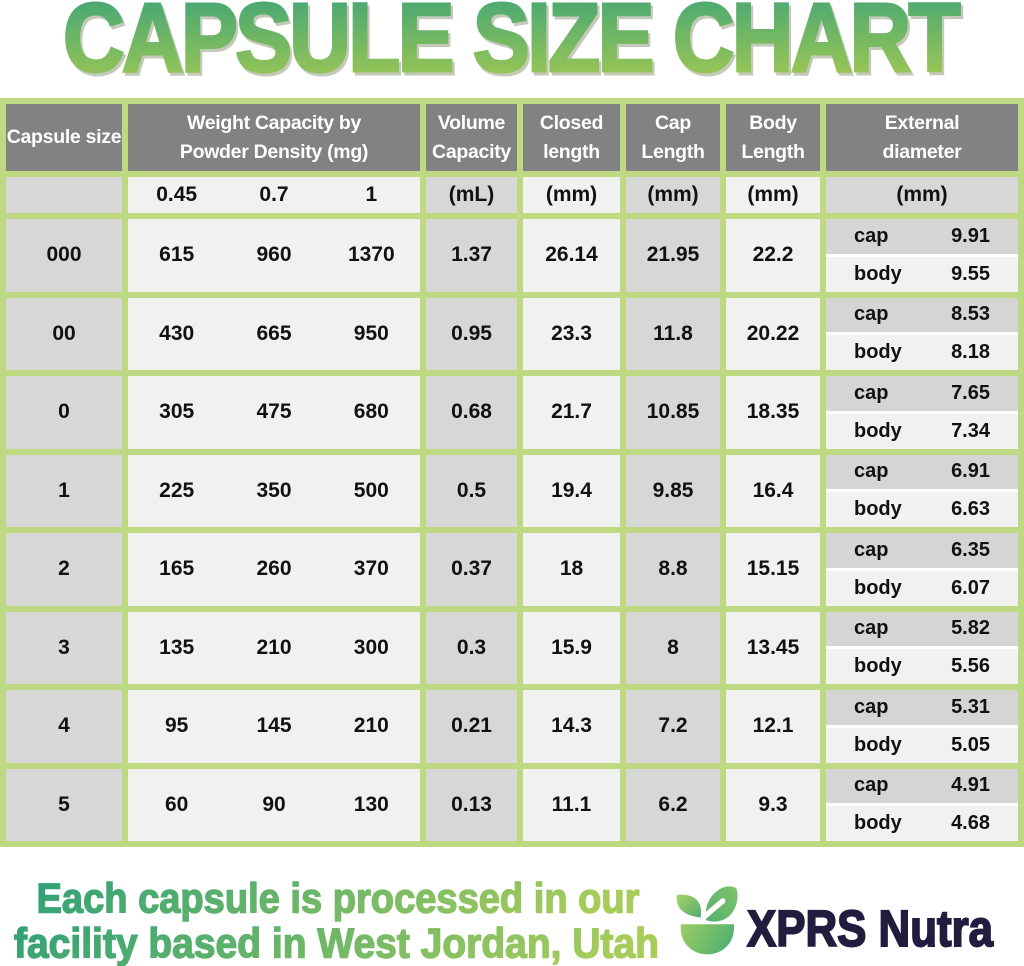 The image size is (1024, 966). Describe the element at coordinates (338, 898) in the screenshot. I see `svg-text:Each capsule is processed in o: Each capsule is processed in our` at that location.